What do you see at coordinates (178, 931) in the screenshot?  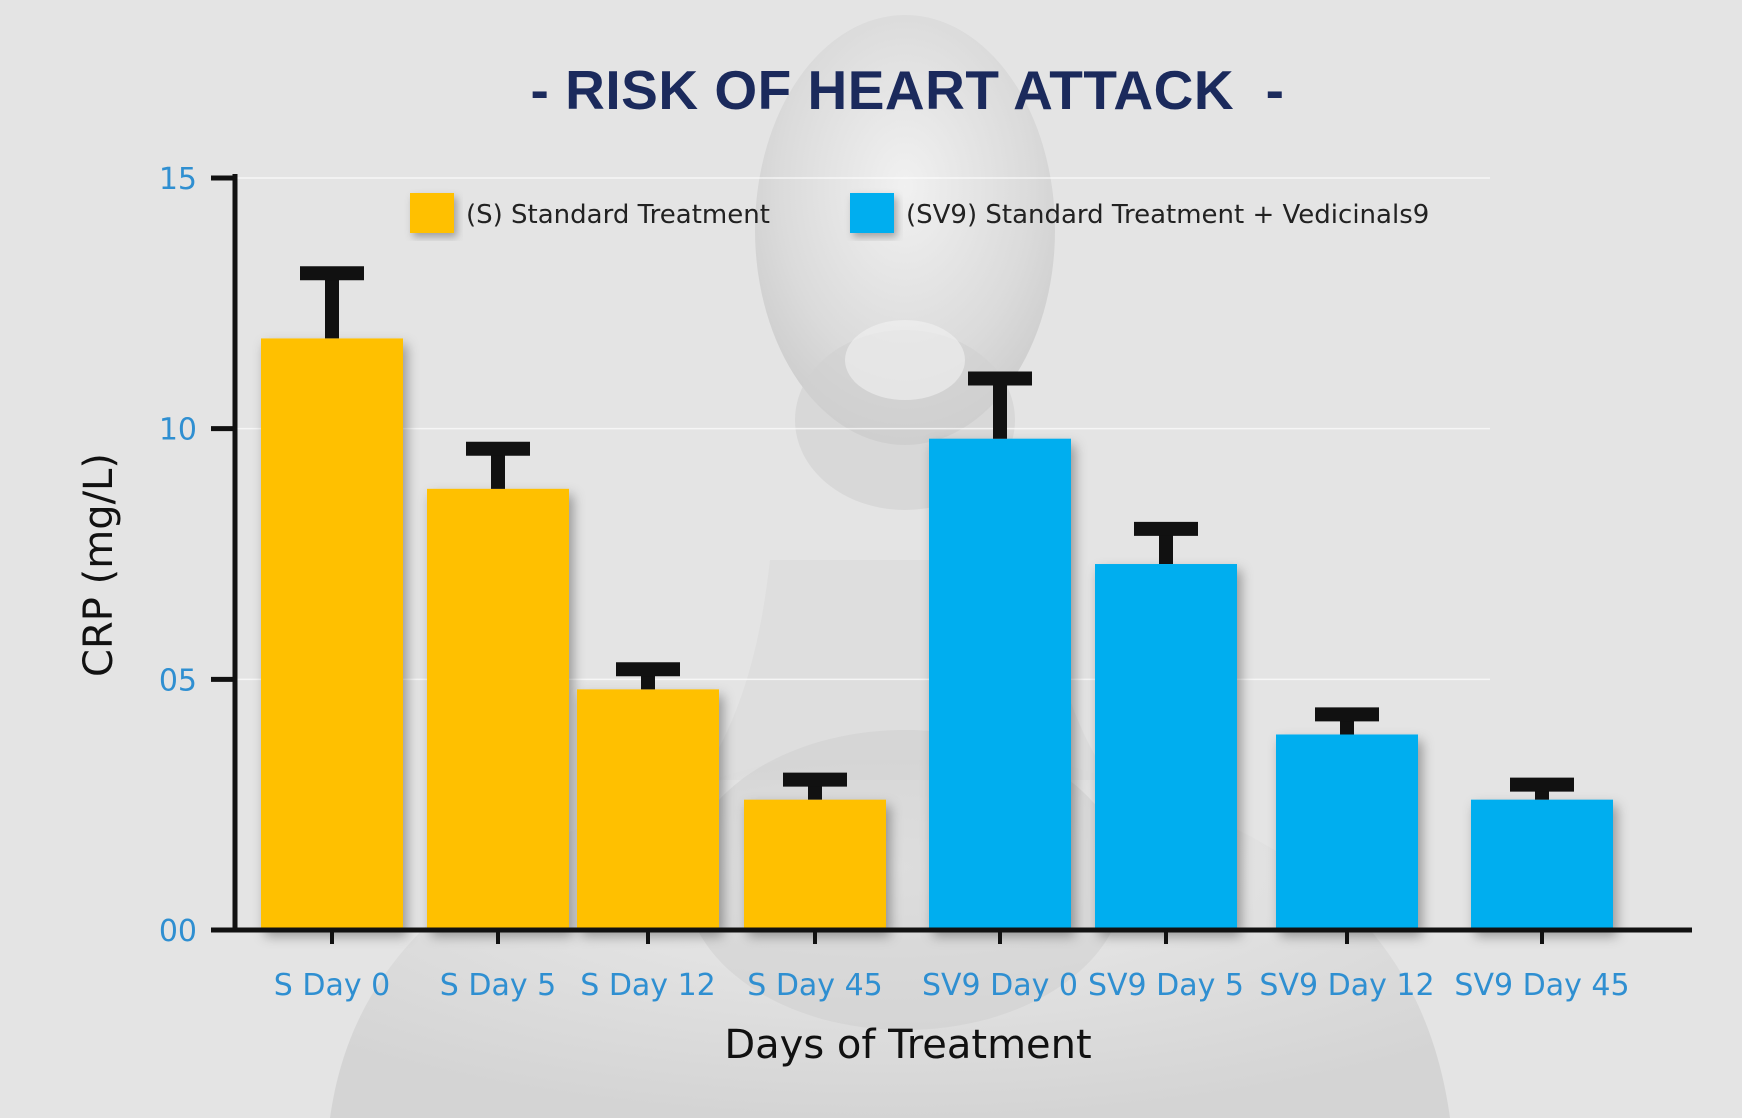 I see `y-tick-label: 00` at bounding box center [178, 931].